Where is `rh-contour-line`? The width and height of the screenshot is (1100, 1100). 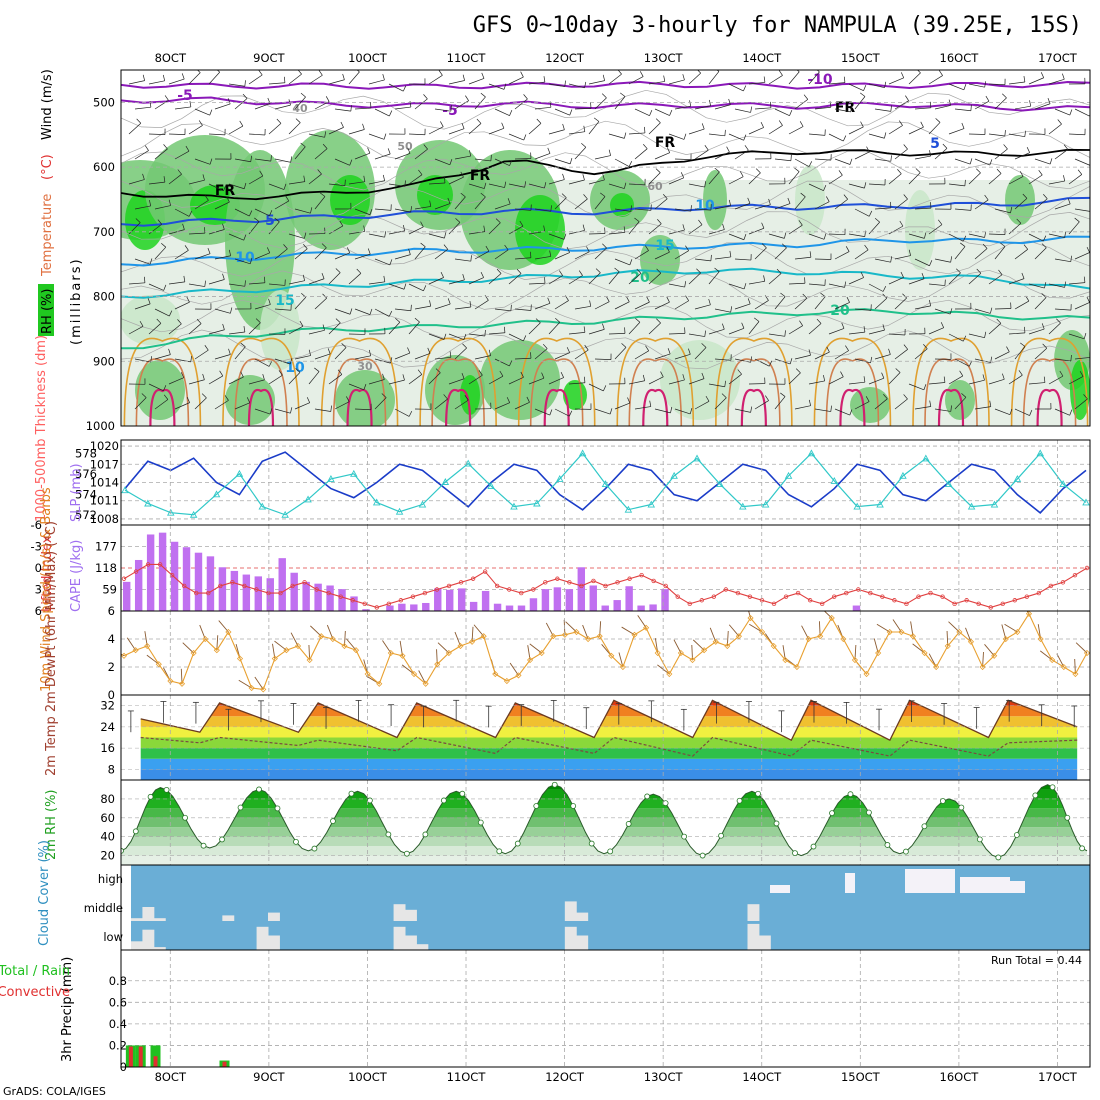 rh-contour-line is located at coordinates (605, 260).